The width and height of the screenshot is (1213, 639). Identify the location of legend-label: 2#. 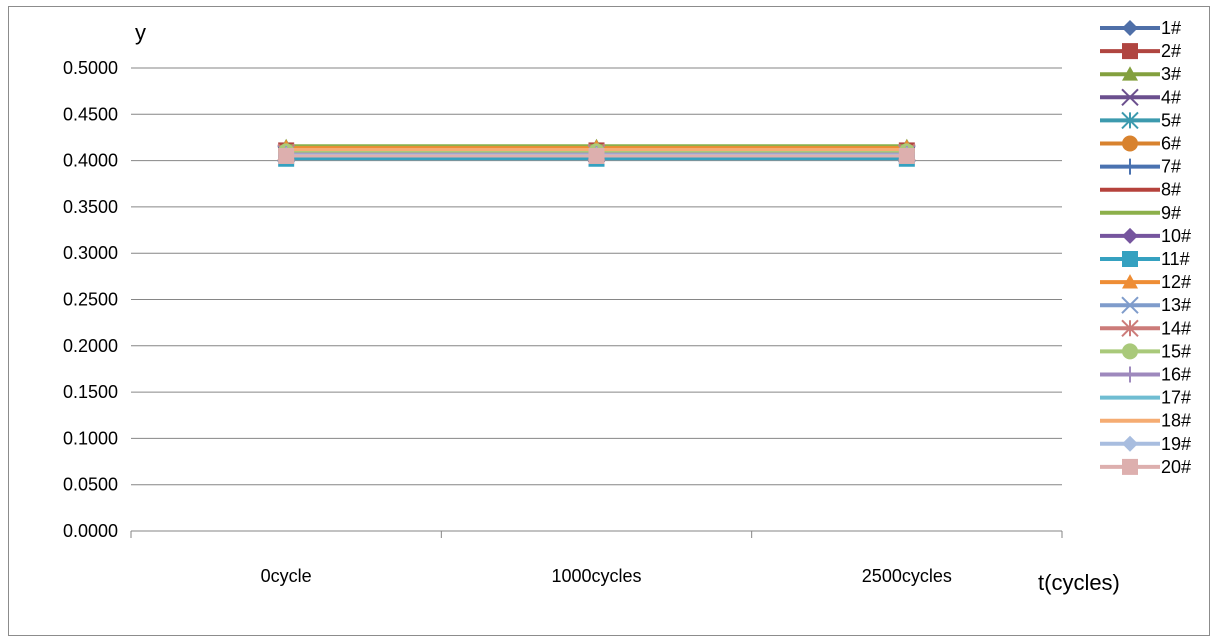
(1171, 51).